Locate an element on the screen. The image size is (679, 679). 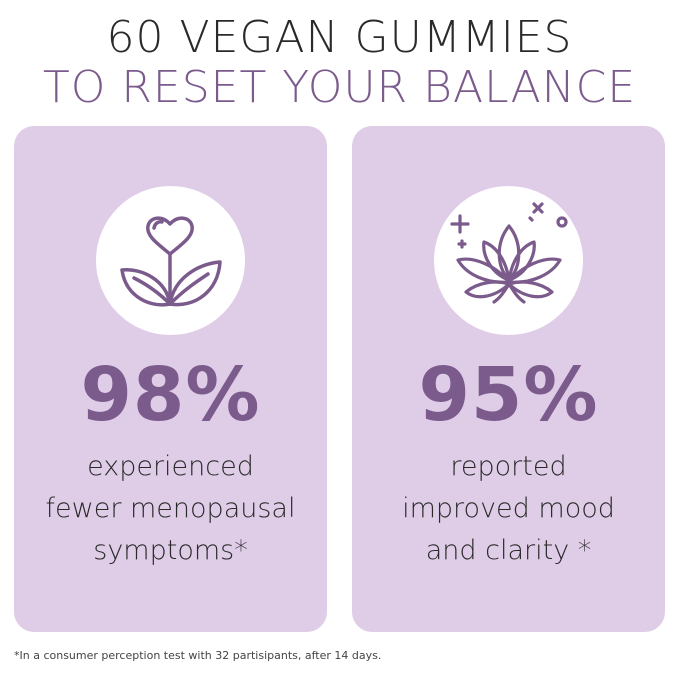
stat-description: experienced fewer menopausal symptoms* is located at coordinates (170, 509).